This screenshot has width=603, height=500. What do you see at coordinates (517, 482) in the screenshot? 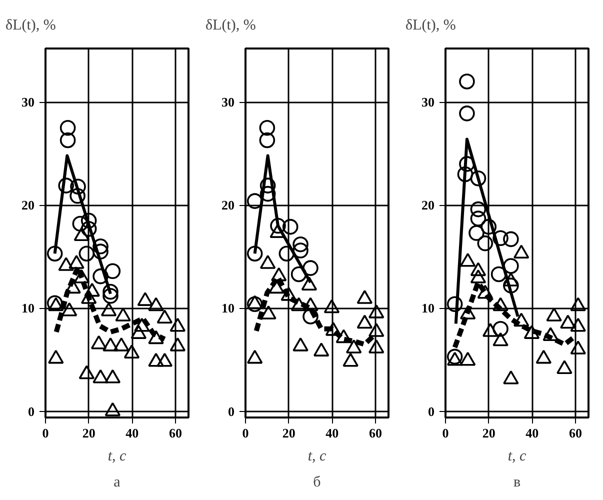
I see `text: в` at bounding box center [517, 482].